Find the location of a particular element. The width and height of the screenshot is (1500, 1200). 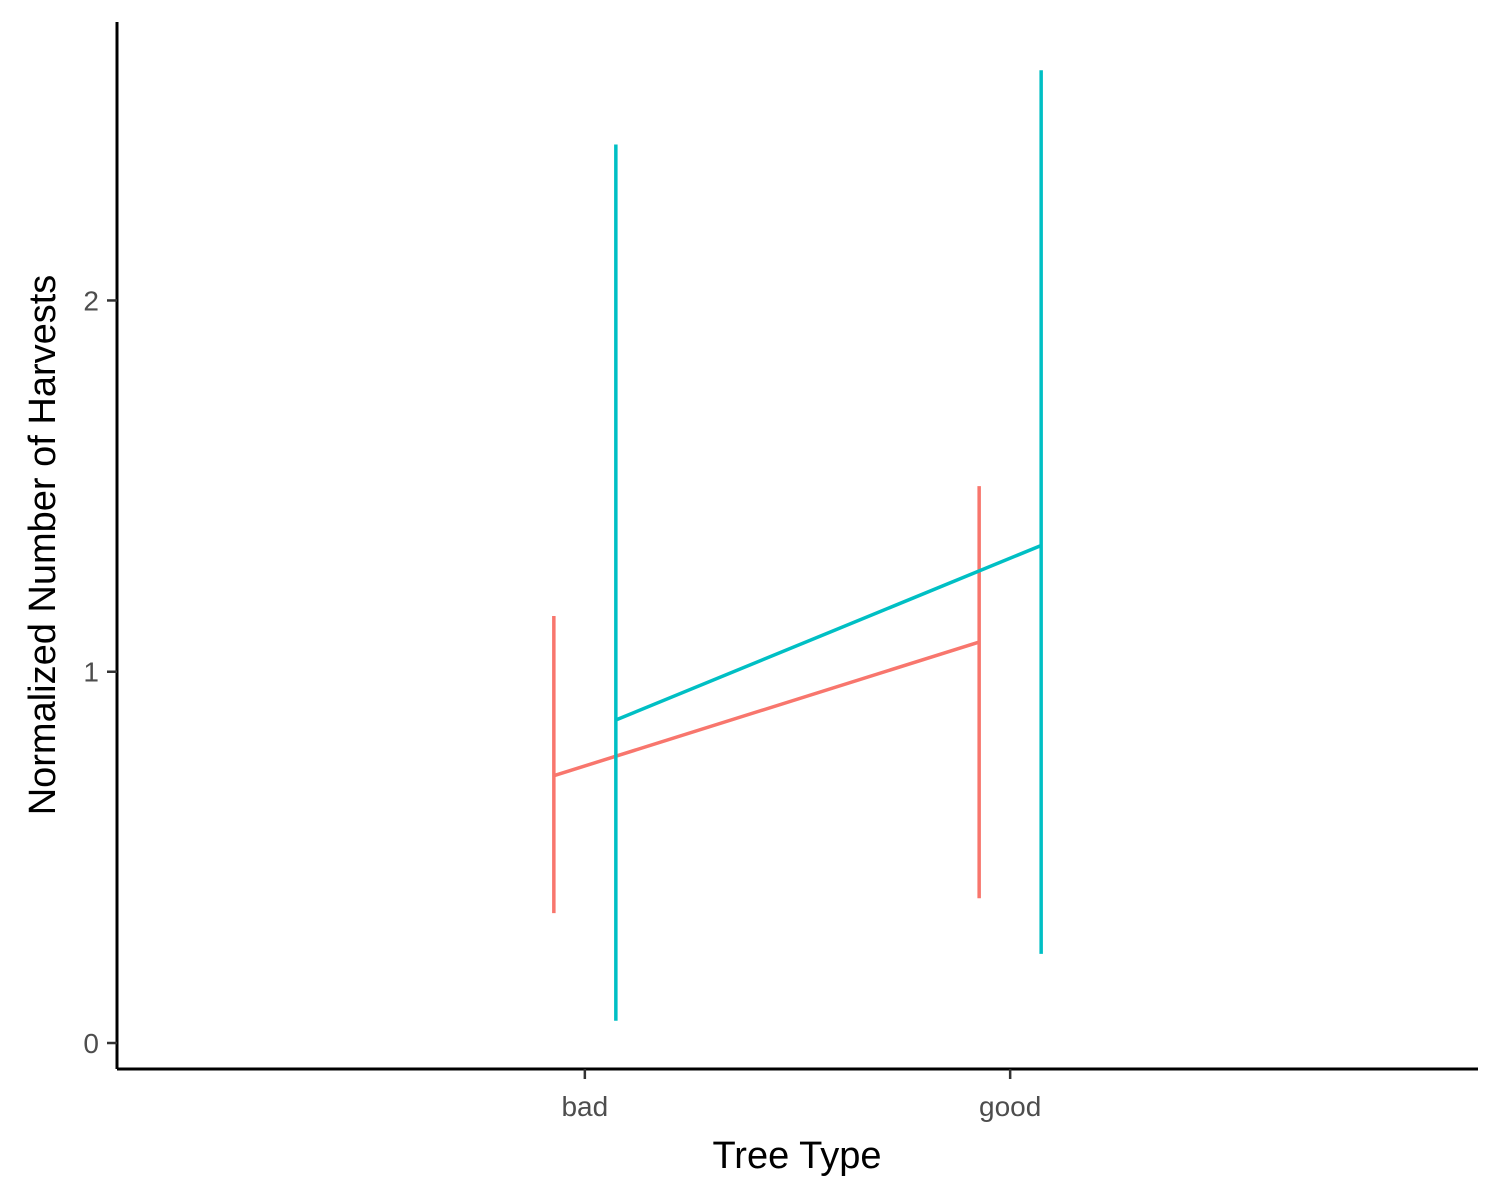

y-tick-label: 0 is located at coordinates (91, 1043).